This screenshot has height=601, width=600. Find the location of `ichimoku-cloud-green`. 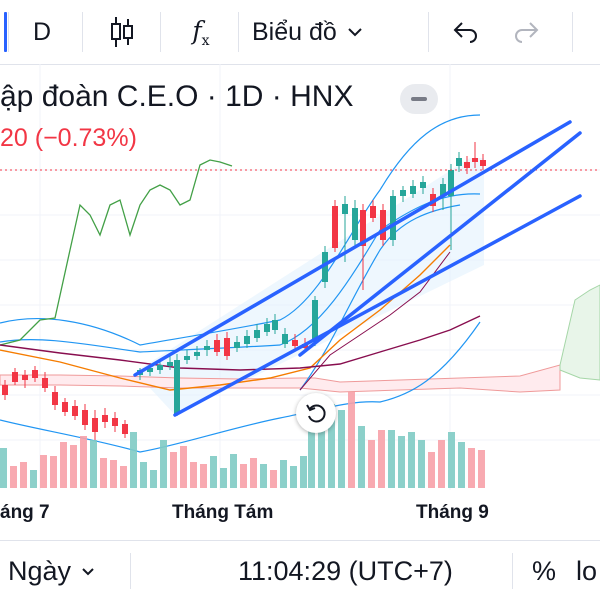

ichimoku-cloud-green is located at coordinates (579, 332).